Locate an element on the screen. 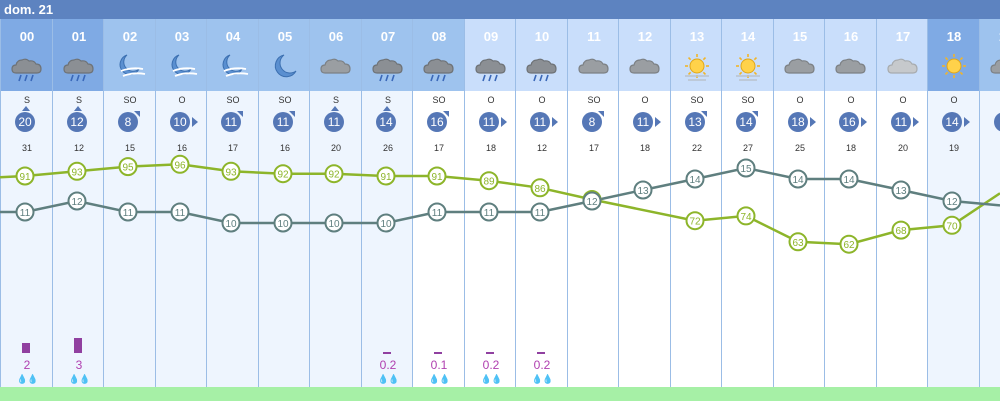 Image resolution: width=1000 pixels, height=401 pixels. hour-column: 16 O 16 18 is located at coordinates (850, 210).